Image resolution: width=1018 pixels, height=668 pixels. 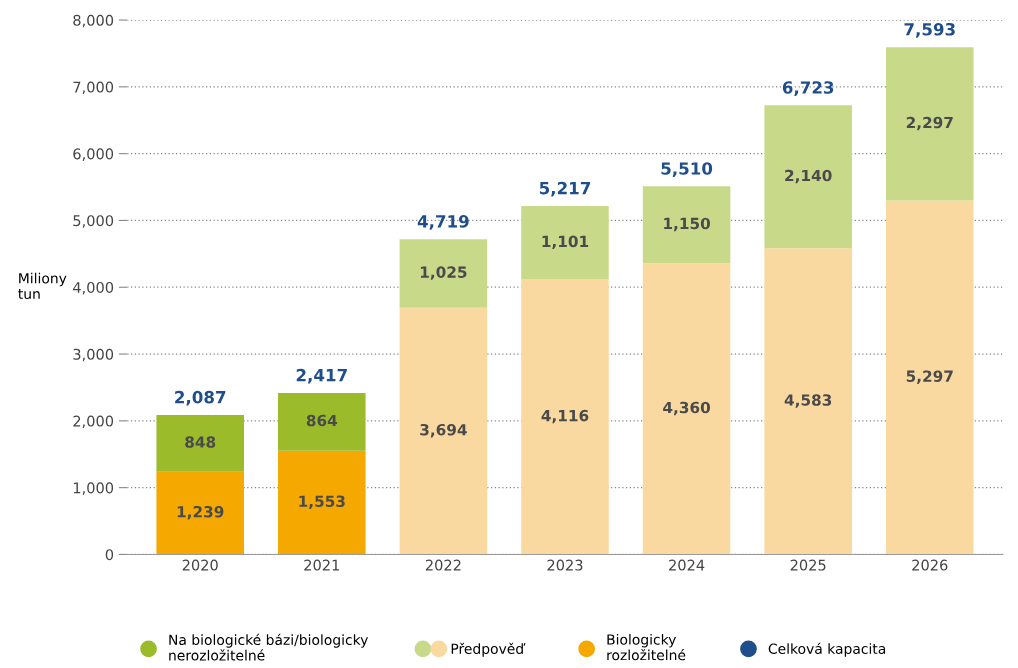 I want to click on x-tick-label: 2023, so click(x=565, y=565).